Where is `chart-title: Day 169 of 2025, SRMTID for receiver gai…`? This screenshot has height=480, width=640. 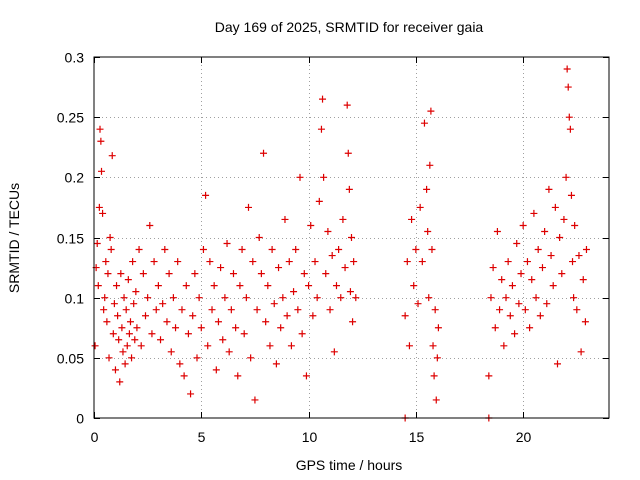
chart-title: Day 169 of 2025, SRMTID for receiver gai… is located at coordinates (349, 27).